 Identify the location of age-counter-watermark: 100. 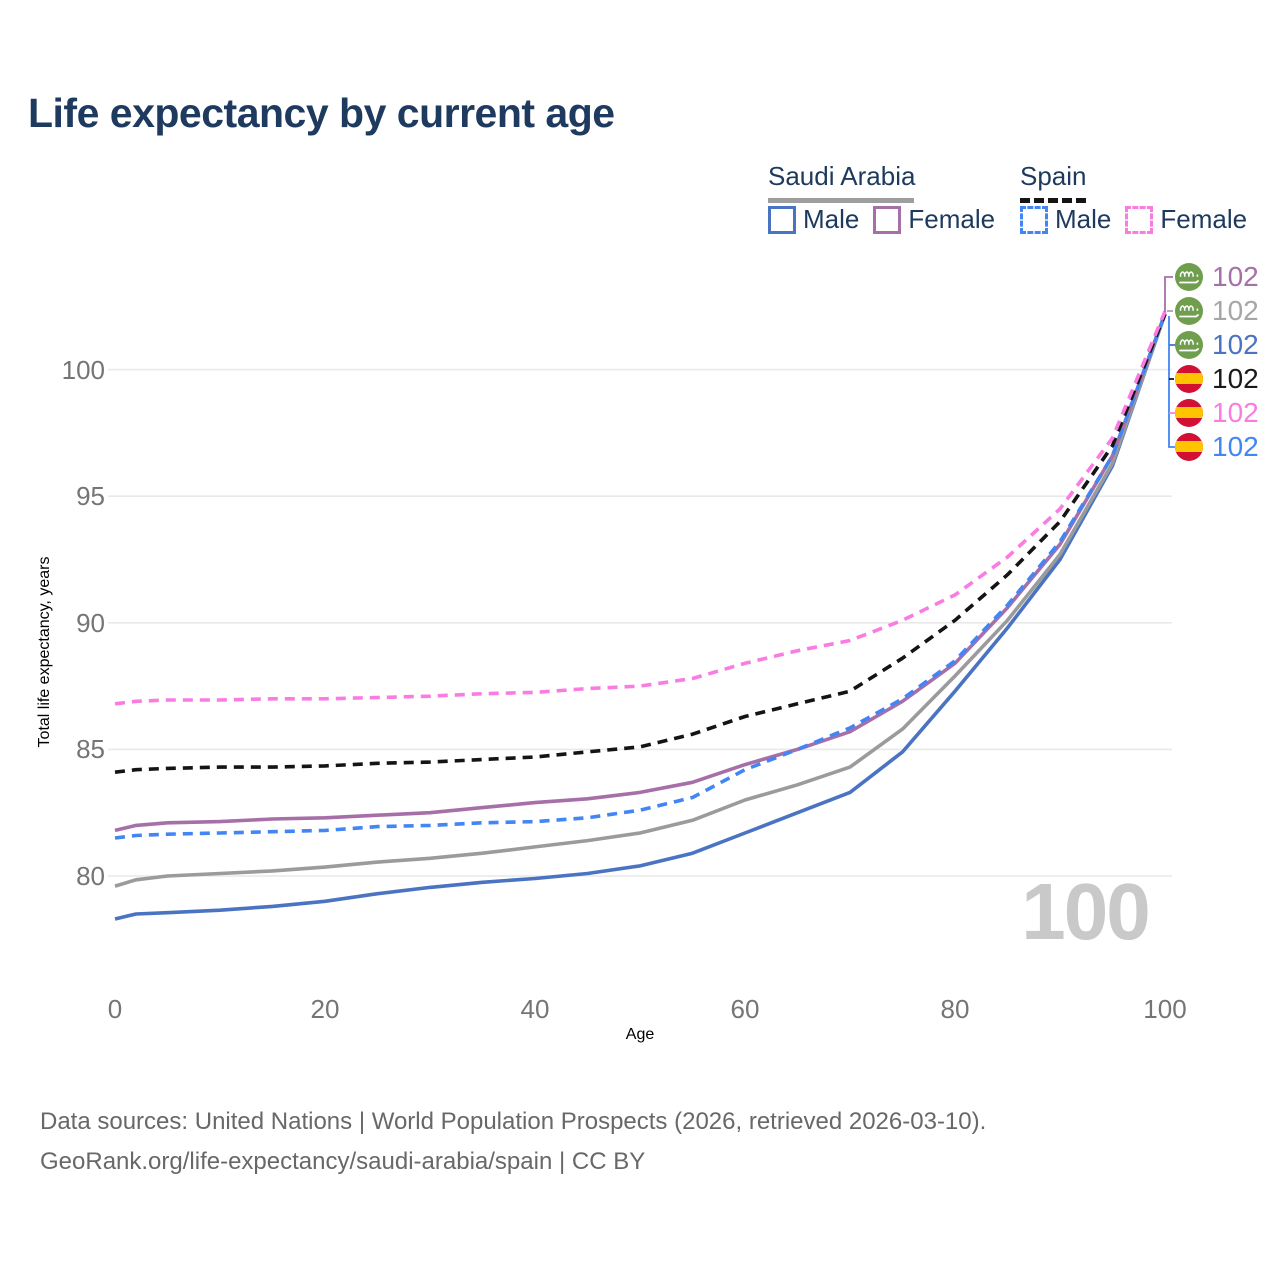
(1085, 911).